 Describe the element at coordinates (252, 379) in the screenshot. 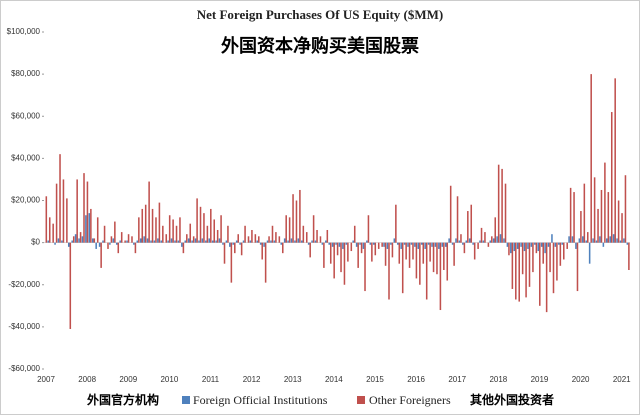

I see `x-tick-label: 2012` at that location.